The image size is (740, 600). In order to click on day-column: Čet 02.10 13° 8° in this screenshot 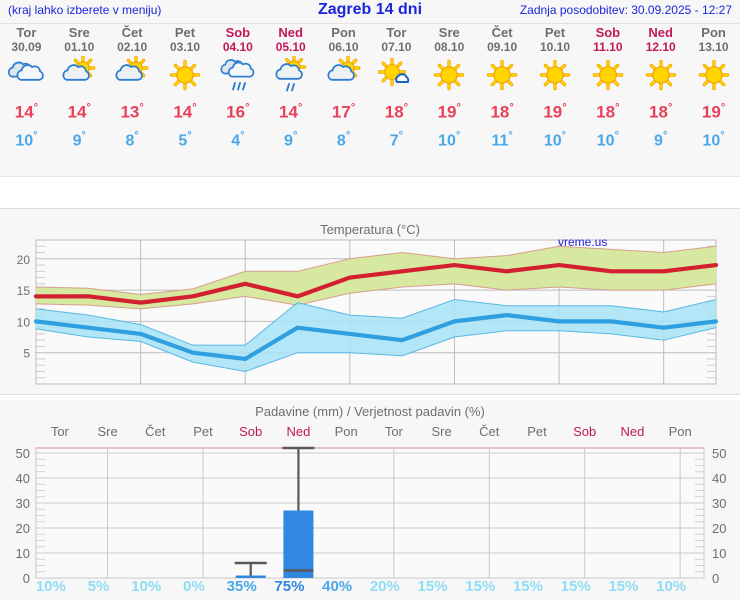, I will do `click(132, 88)`.